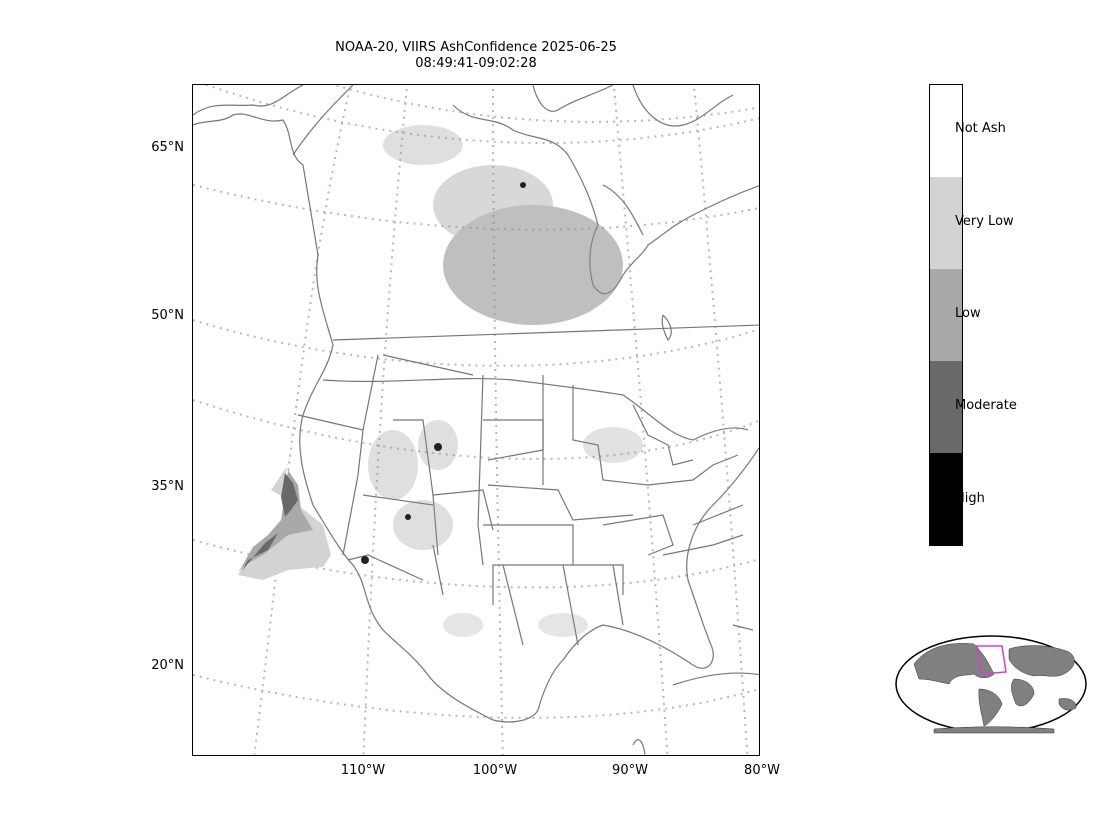  I want to click on lon-label-110w: 110°W, so click(363, 770).